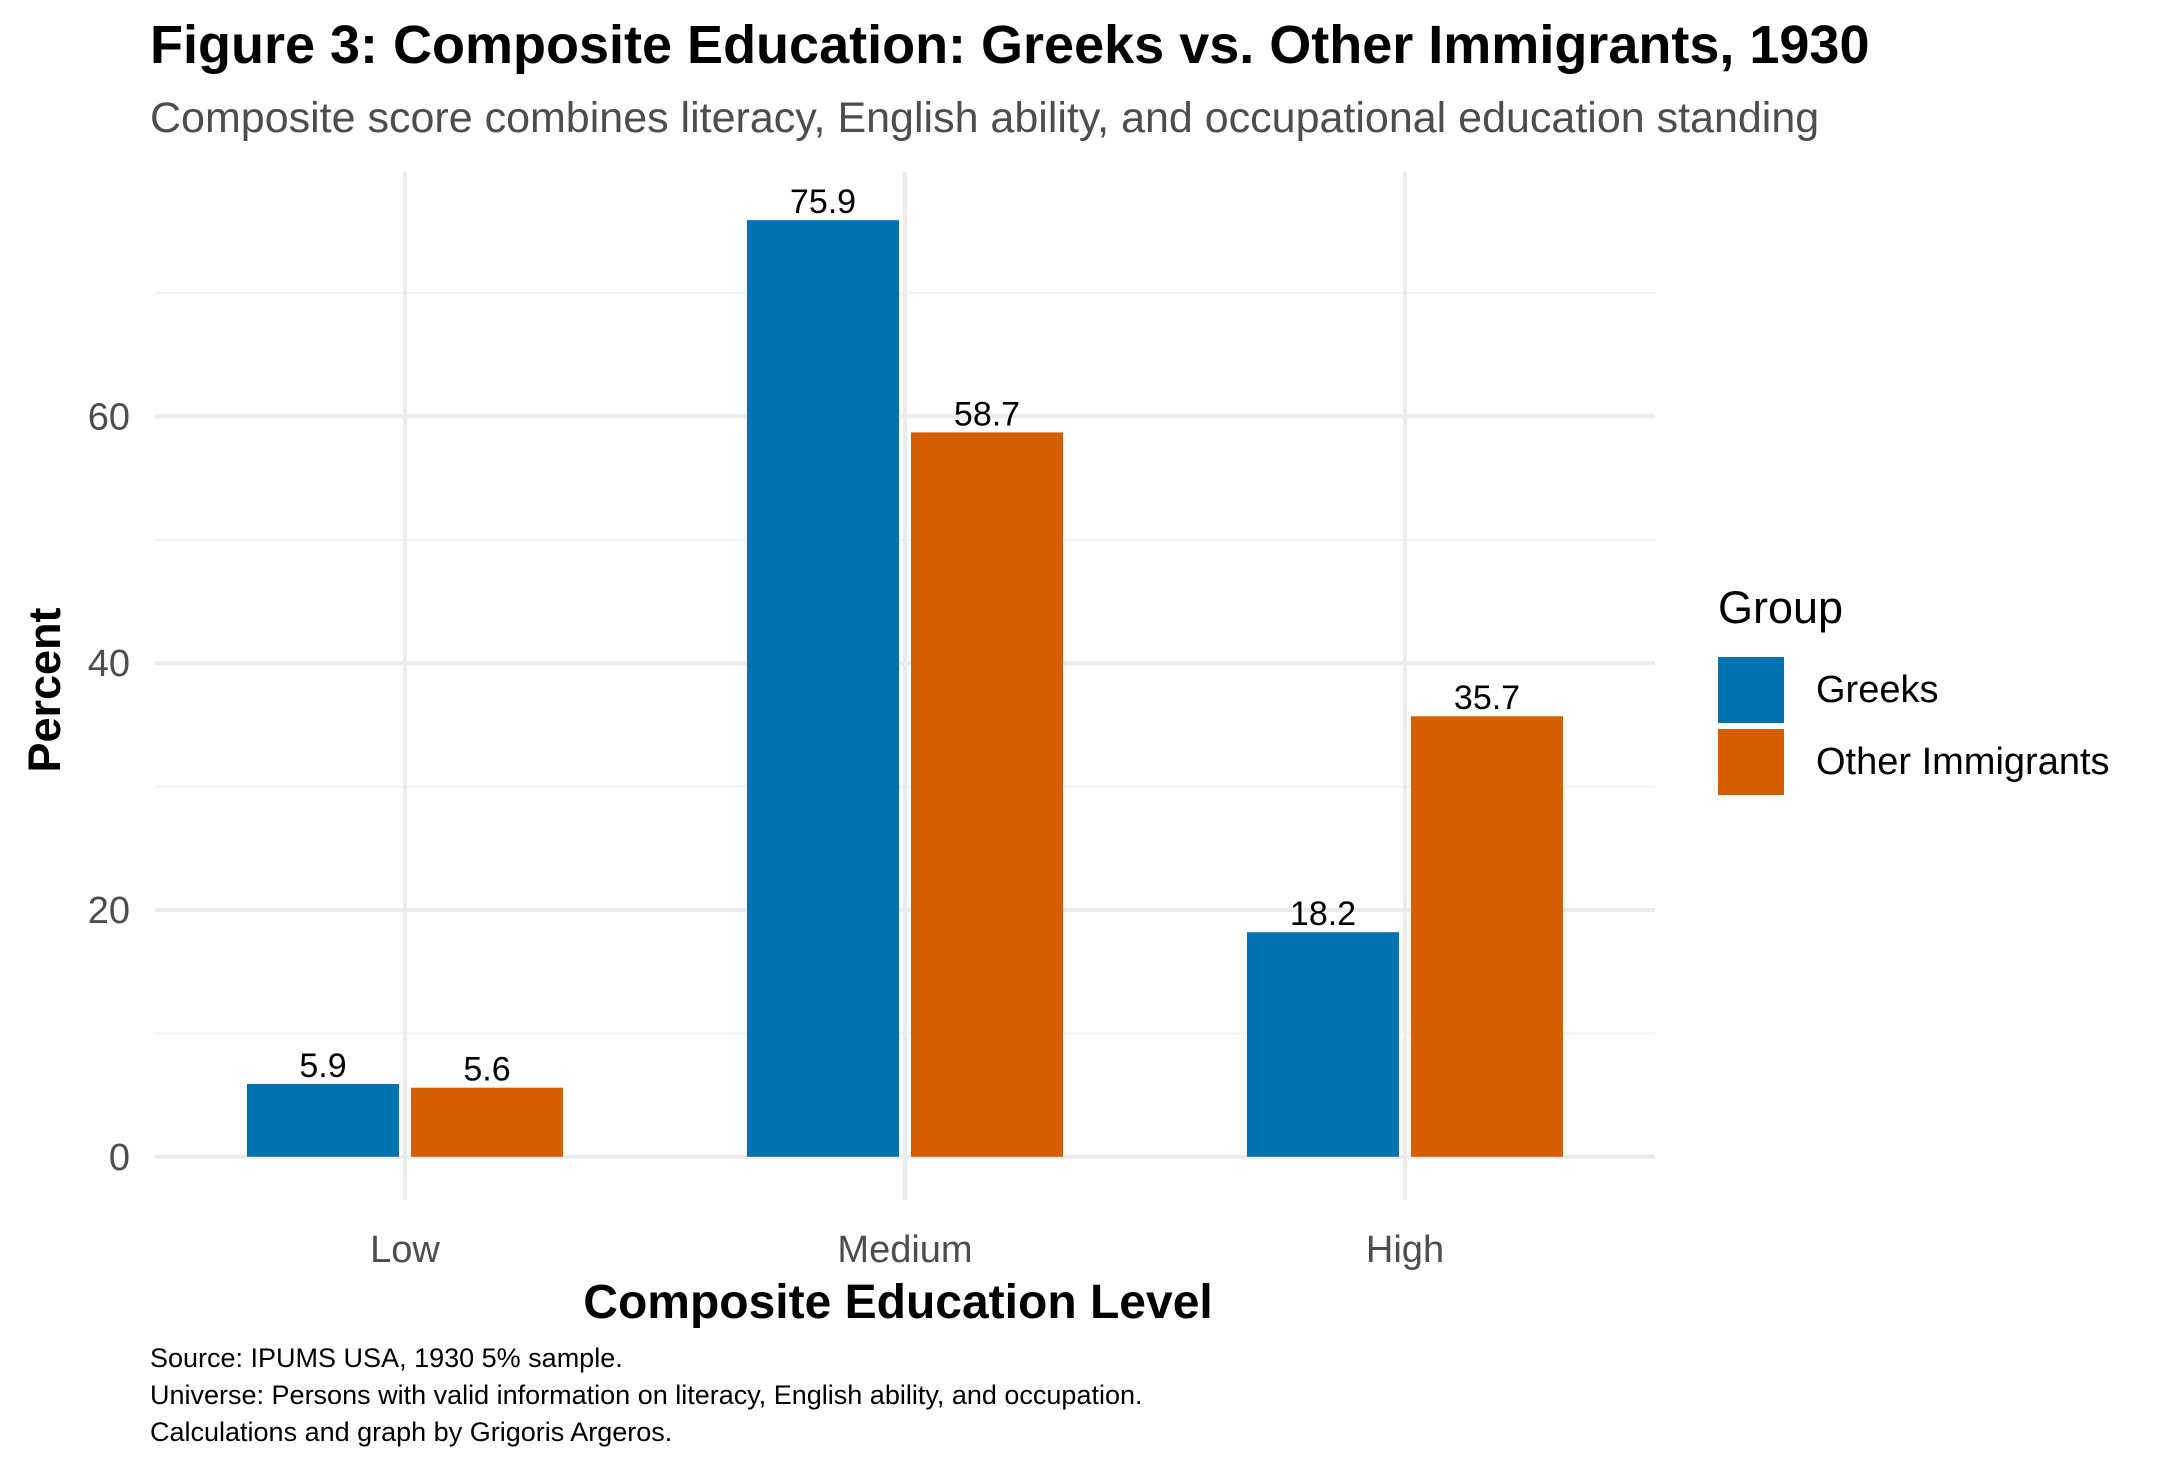 The width and height of the screenshot is (2163, 1459). Describe the element at coordinates (44, 689) in the screenshot. I see `y-axis-label: Percent` at that location.